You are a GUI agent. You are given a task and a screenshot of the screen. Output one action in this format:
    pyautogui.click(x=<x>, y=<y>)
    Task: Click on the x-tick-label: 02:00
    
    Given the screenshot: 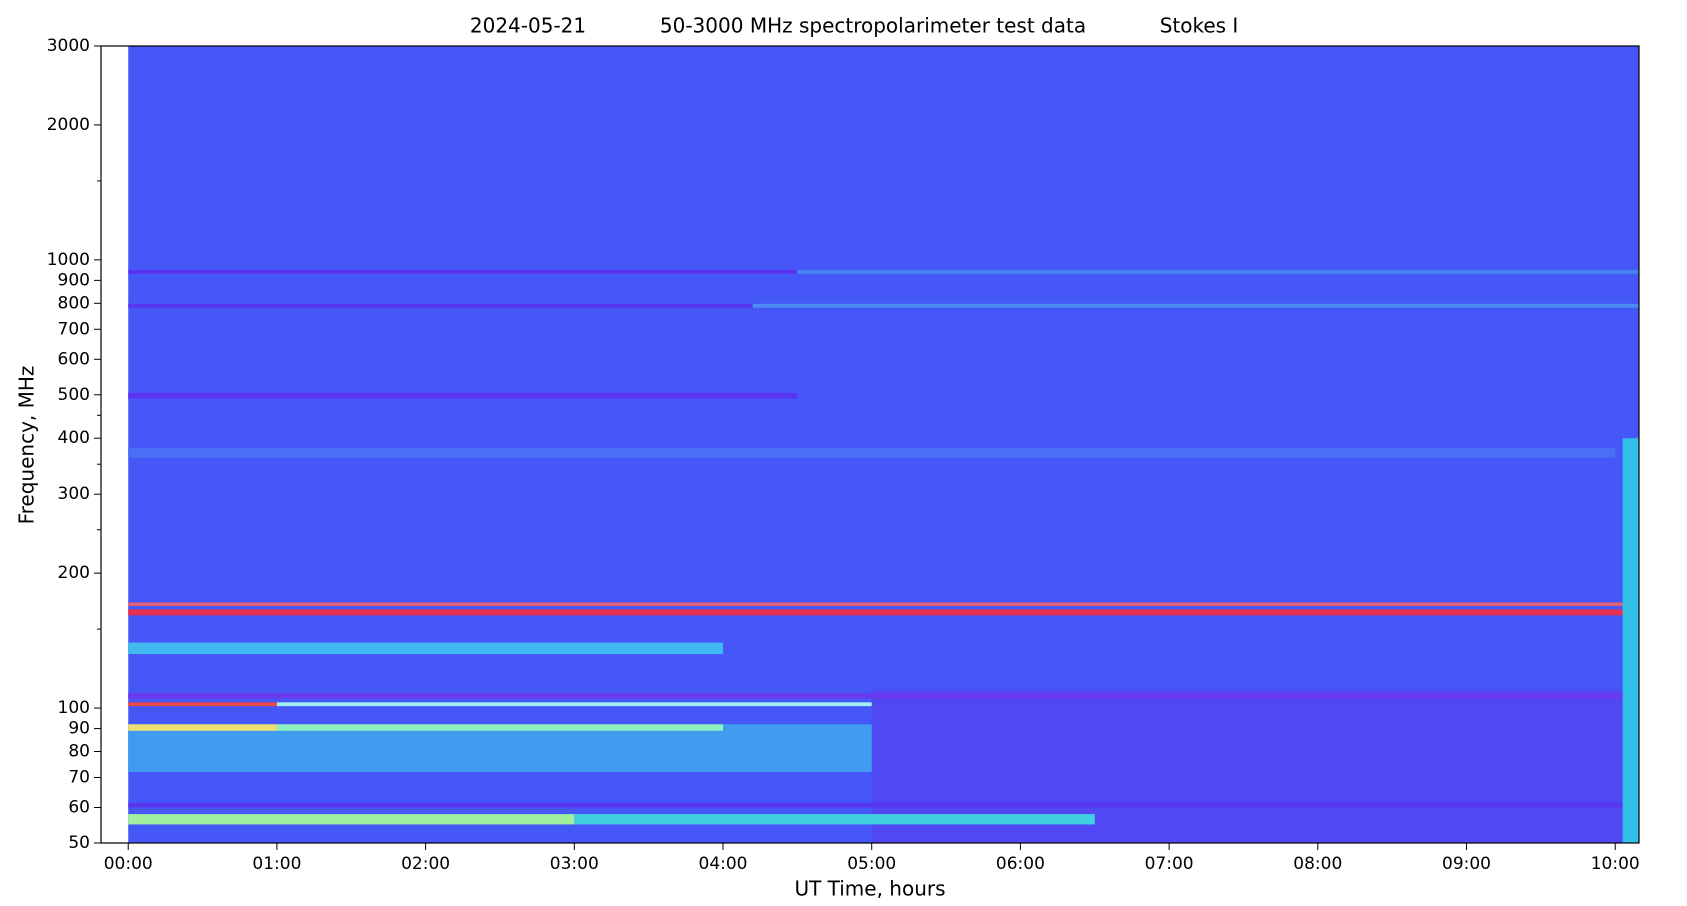 What is the action you would take?
    pyautogui.click(x=425, y=864)
    